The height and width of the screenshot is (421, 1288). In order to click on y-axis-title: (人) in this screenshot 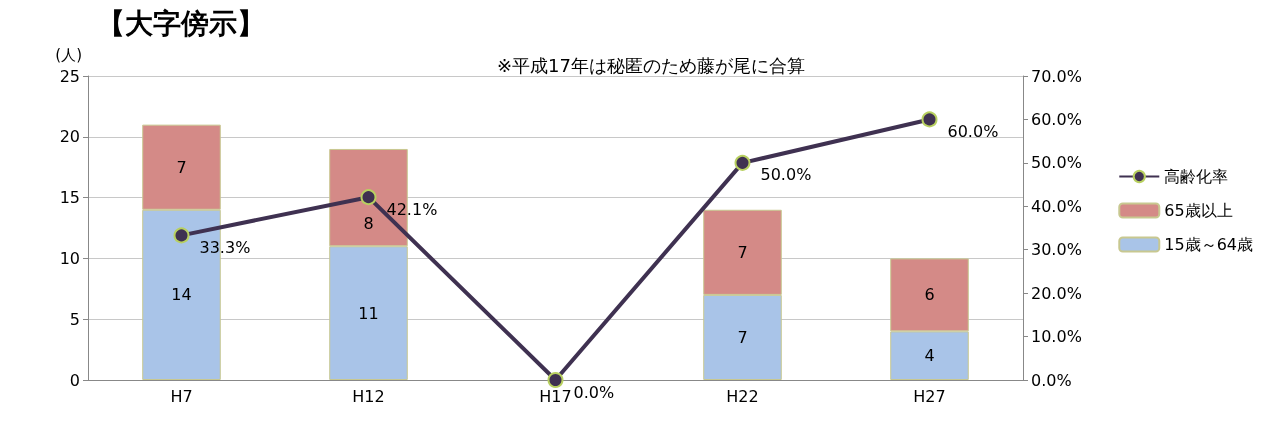, I will do `click(68, 54)`.